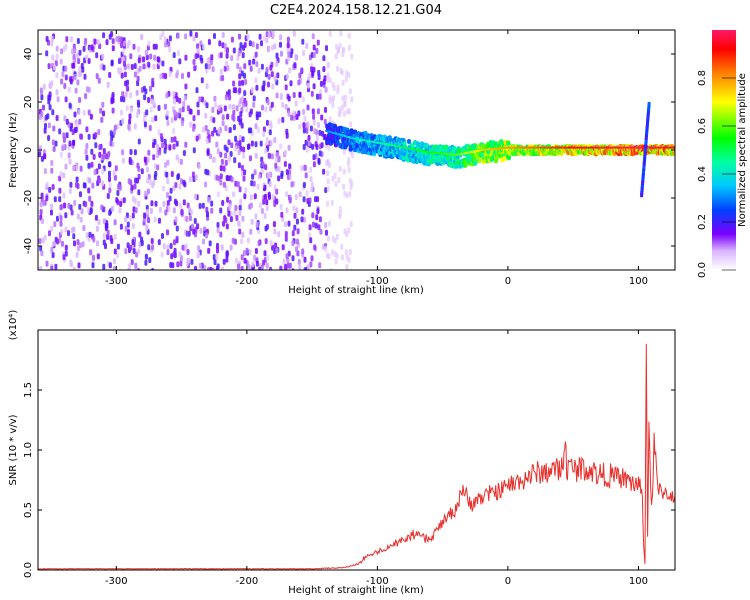 The width and height of the screenshot is (750, 600). What do you see at coordinates (28, 246) in the screenshot?
I see `y-tick-label: -40` at bounding box center [28, 246].